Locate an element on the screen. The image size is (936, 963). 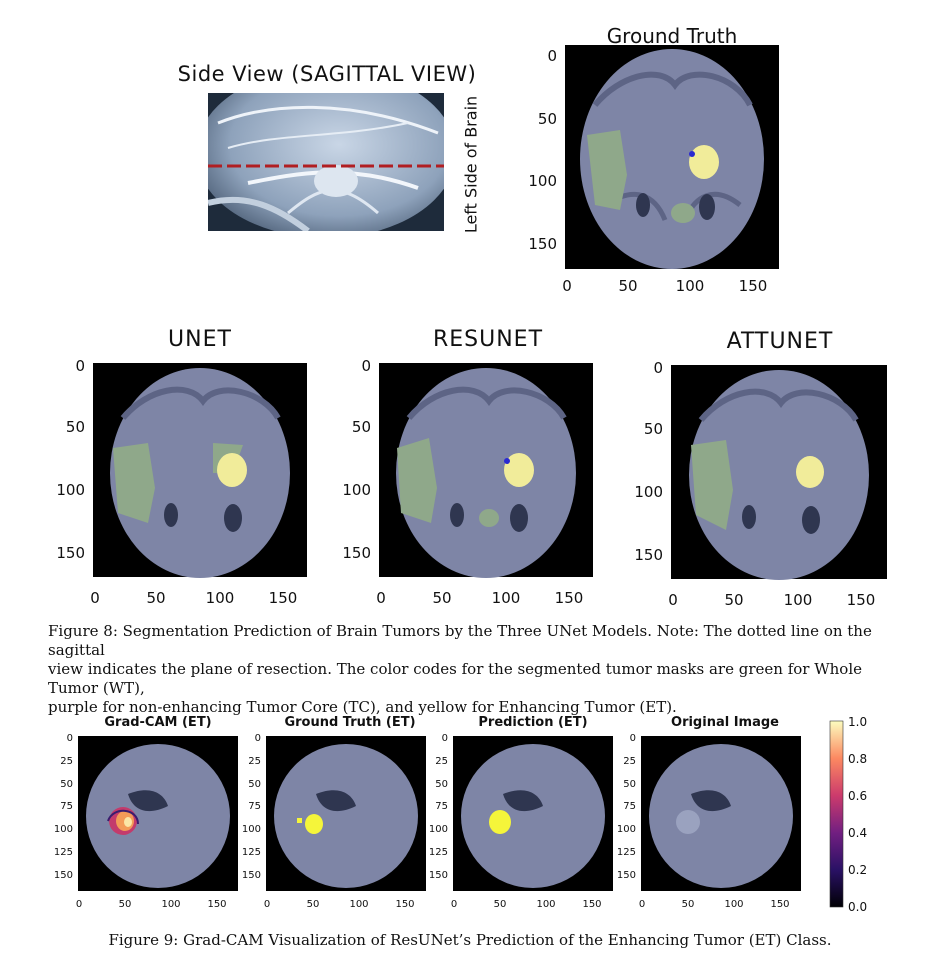
gc-ytick-50: 50 is located at coordinates (66, 784).